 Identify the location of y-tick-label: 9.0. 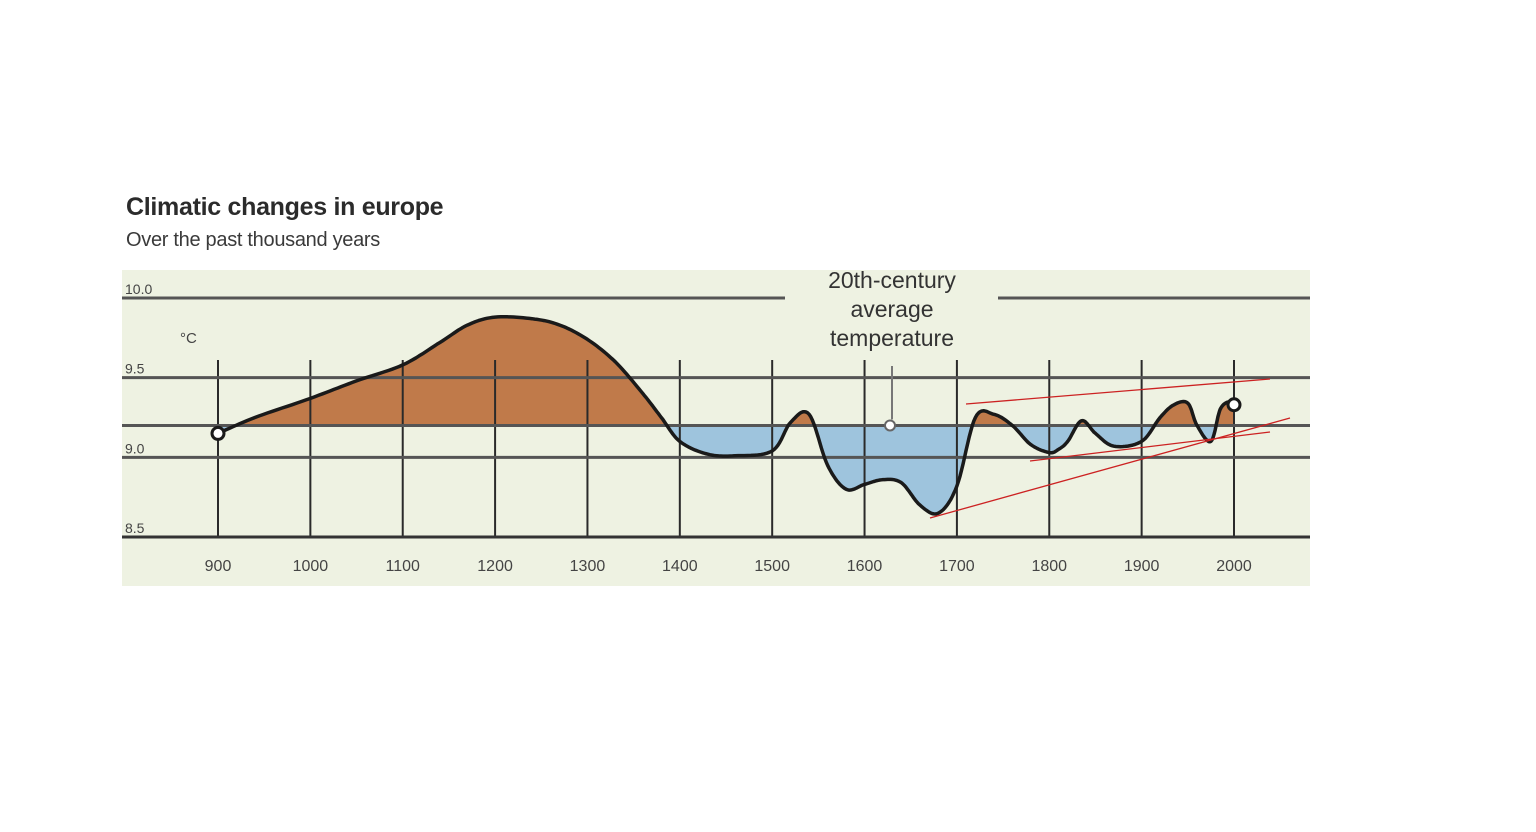
(135, 448).